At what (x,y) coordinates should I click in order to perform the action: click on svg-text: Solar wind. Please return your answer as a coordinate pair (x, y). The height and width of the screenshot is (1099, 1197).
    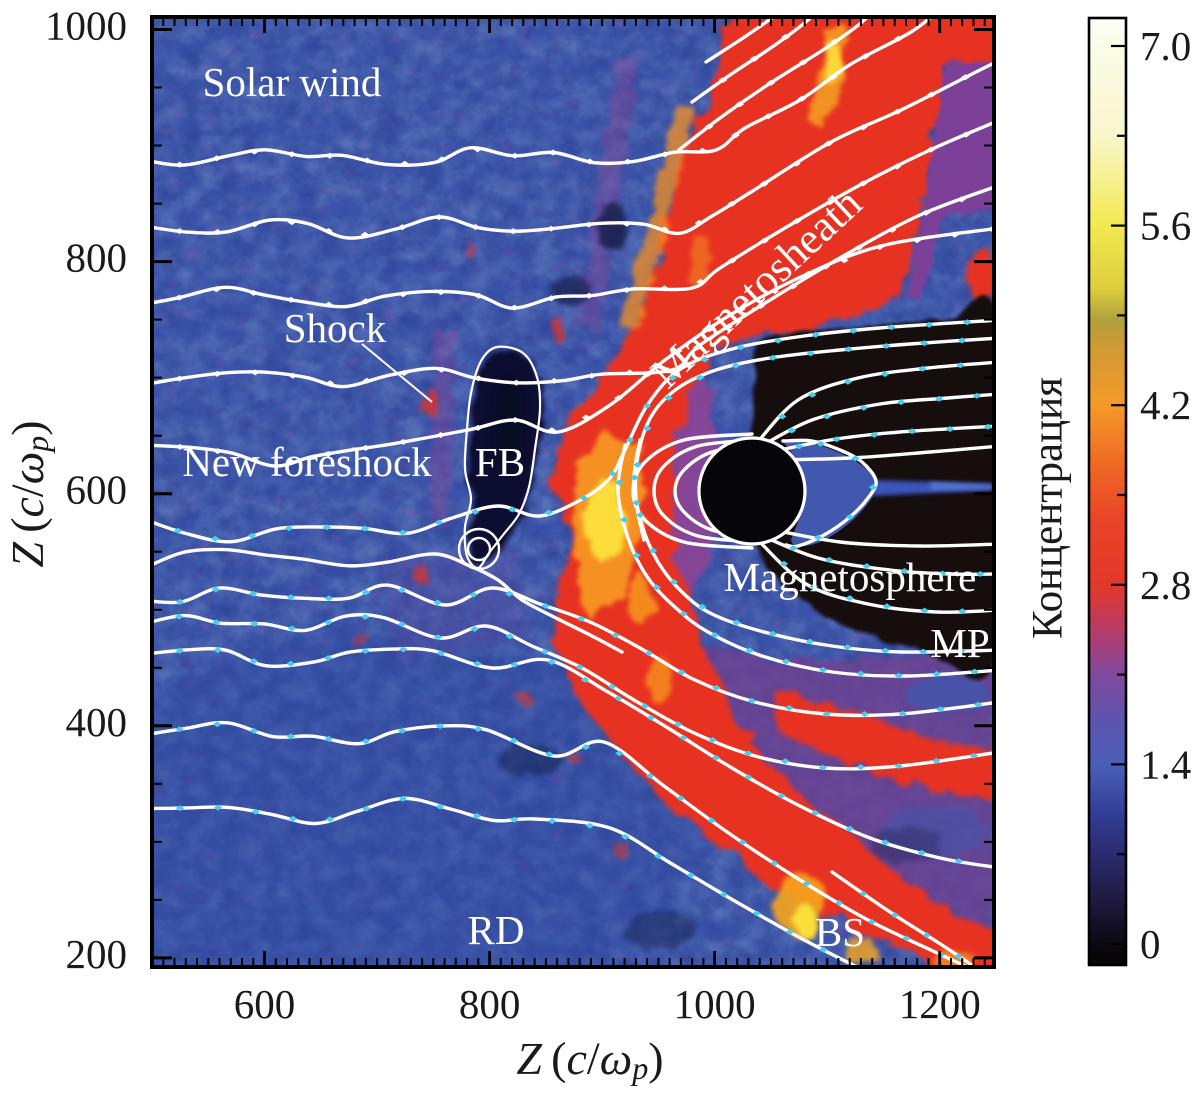
    Looking at the image, I should click on (292, 82).